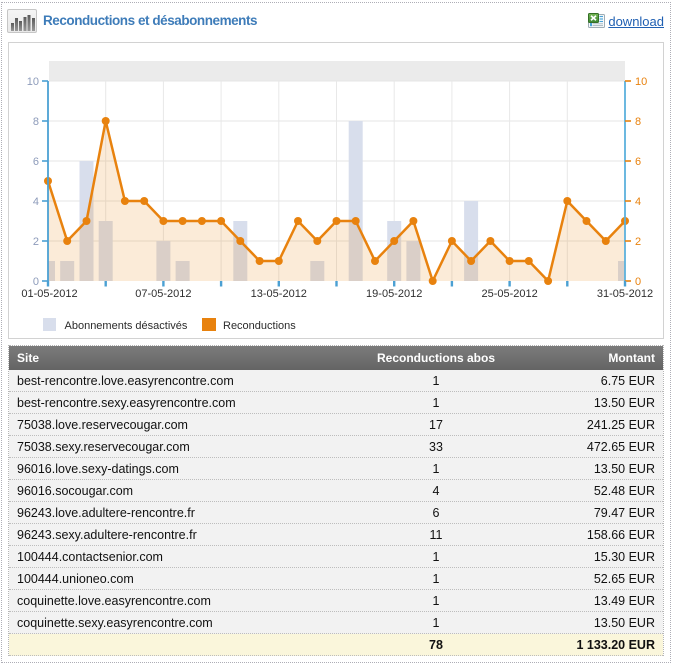 This screenshot has width=673, height=665. Describe the element at coordinates (126, 326) in the screenshot. I see `svg-text: Abonnements désactivés` at that location.